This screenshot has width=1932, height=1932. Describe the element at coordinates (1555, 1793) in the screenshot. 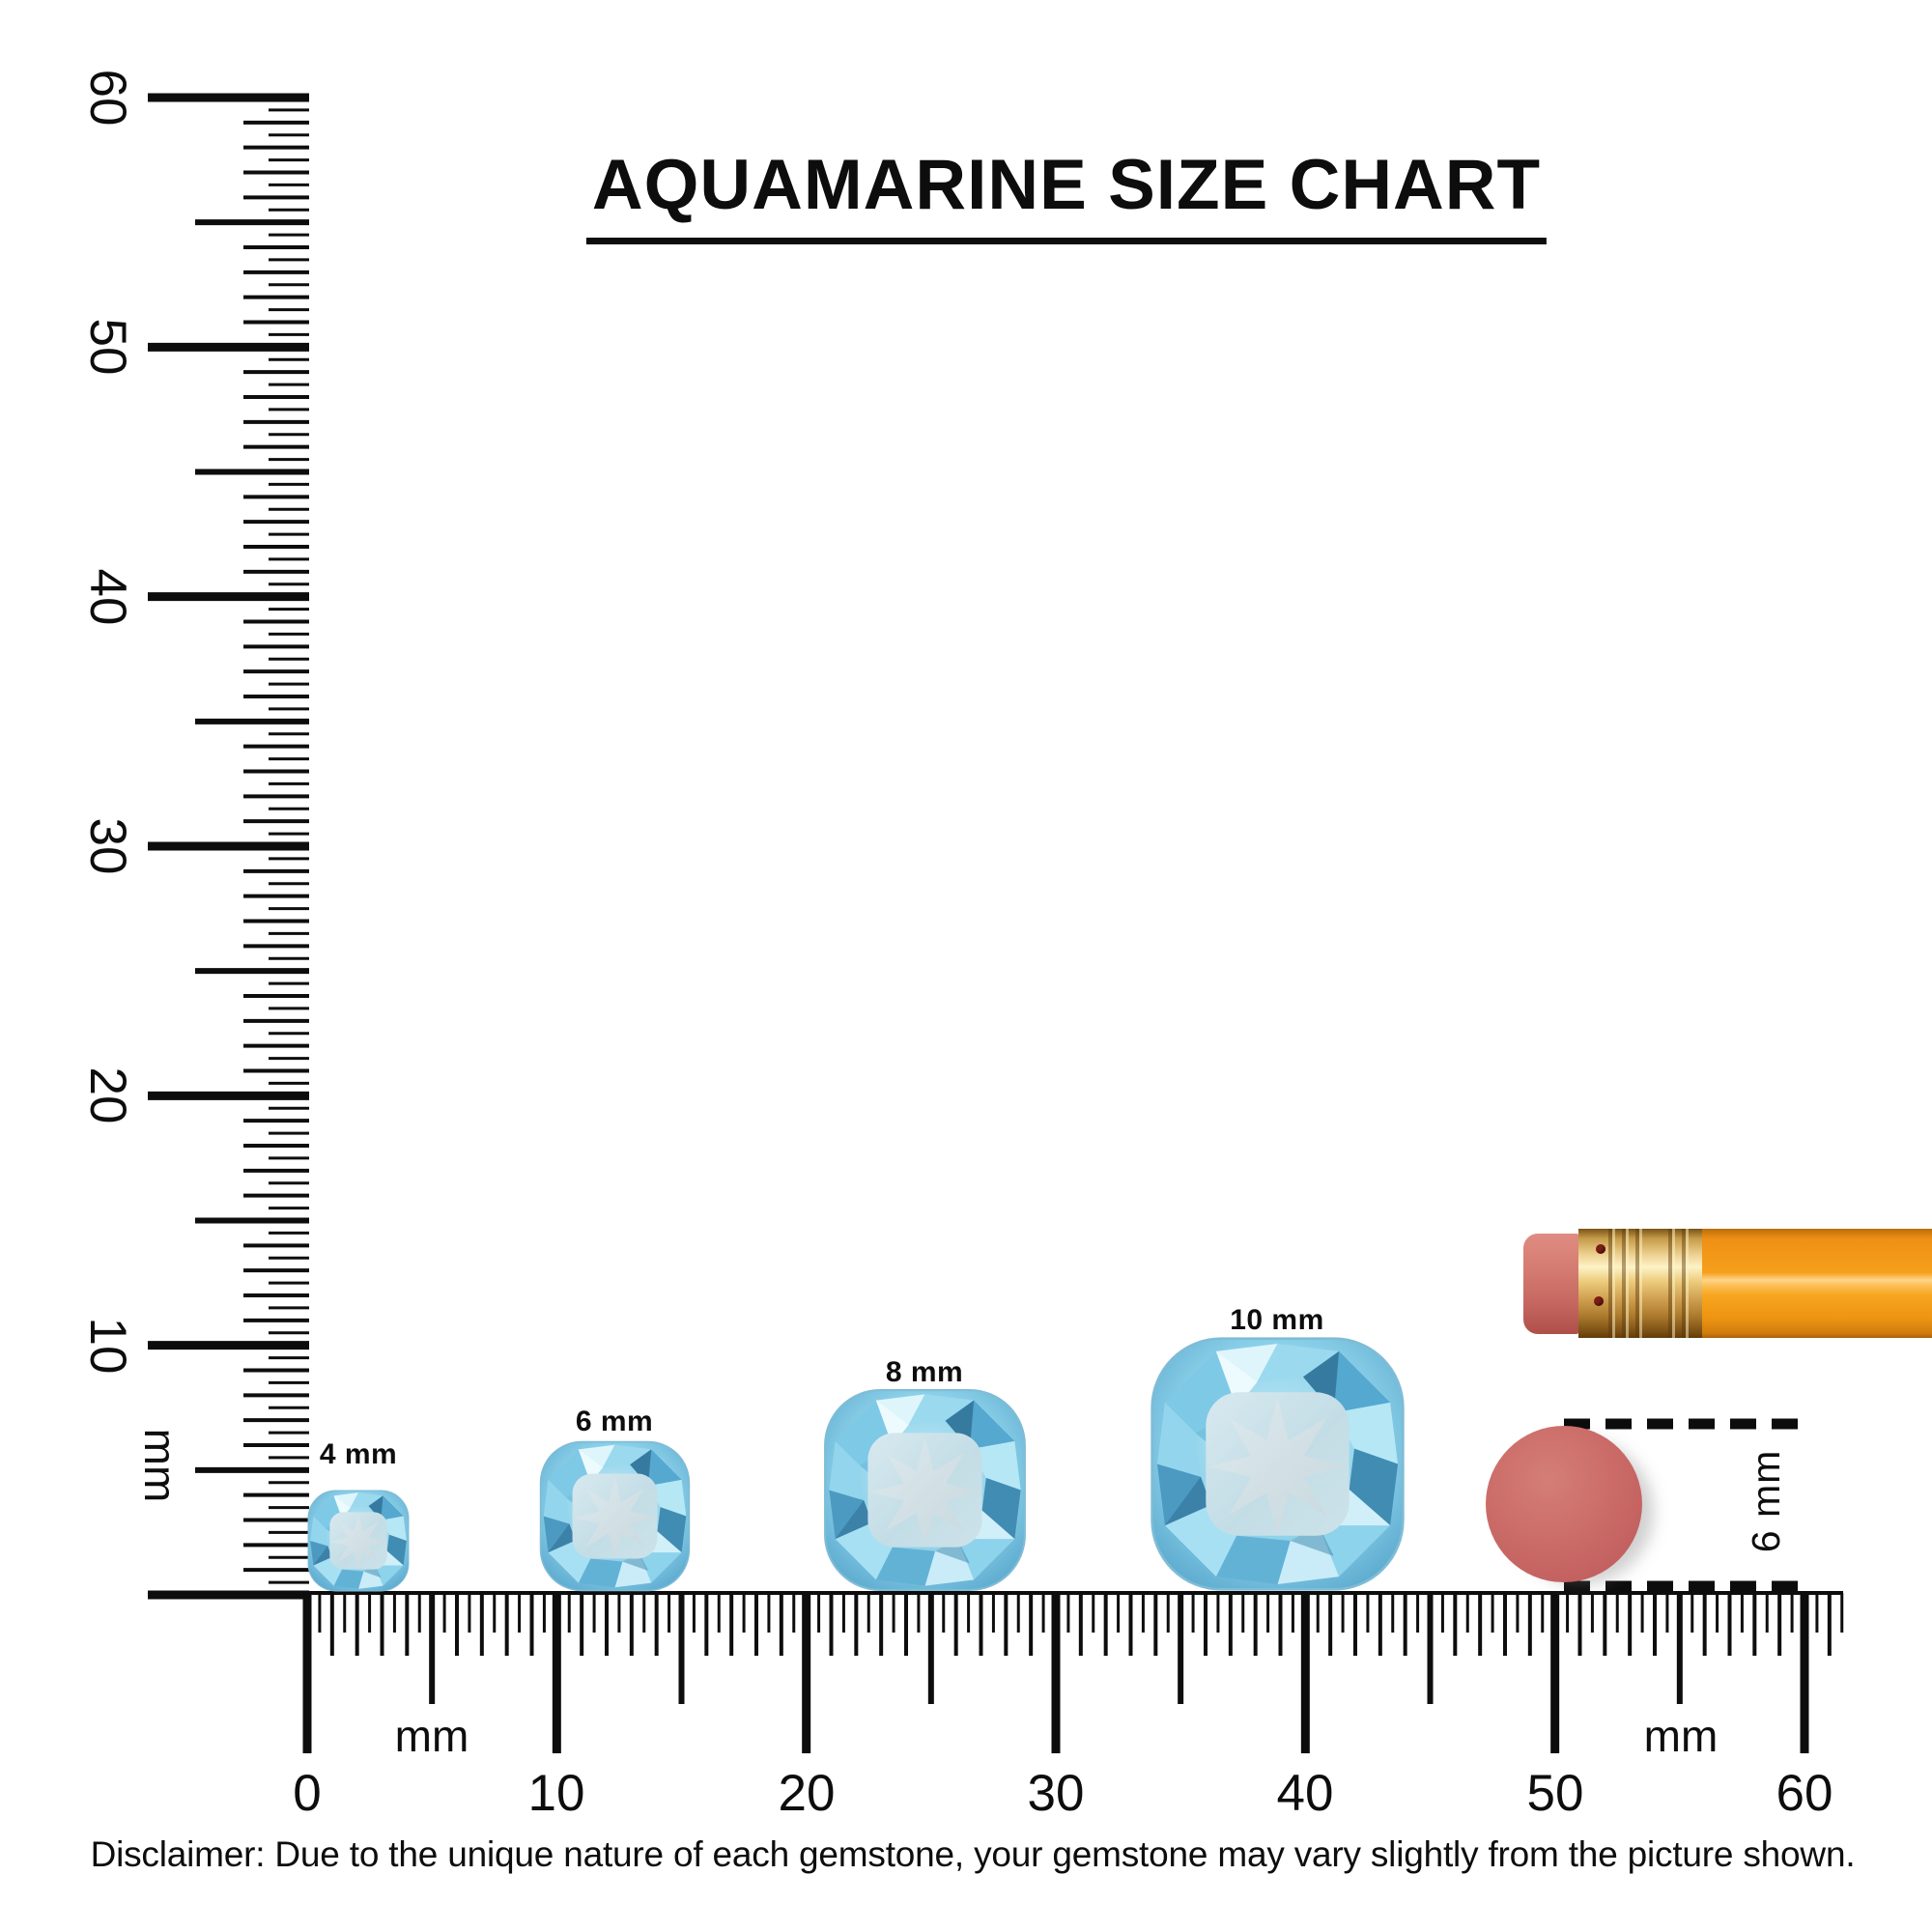

I see `hruler-label-50: 50` at that location.